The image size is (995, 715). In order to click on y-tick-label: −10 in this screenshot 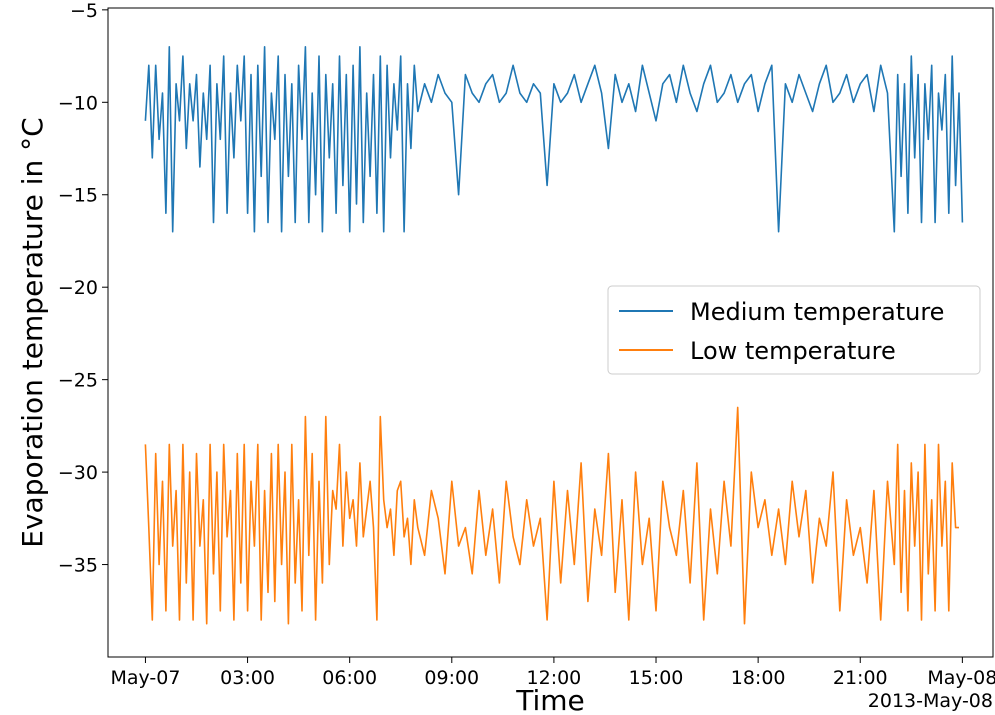, I will do `click(78, 103)`.